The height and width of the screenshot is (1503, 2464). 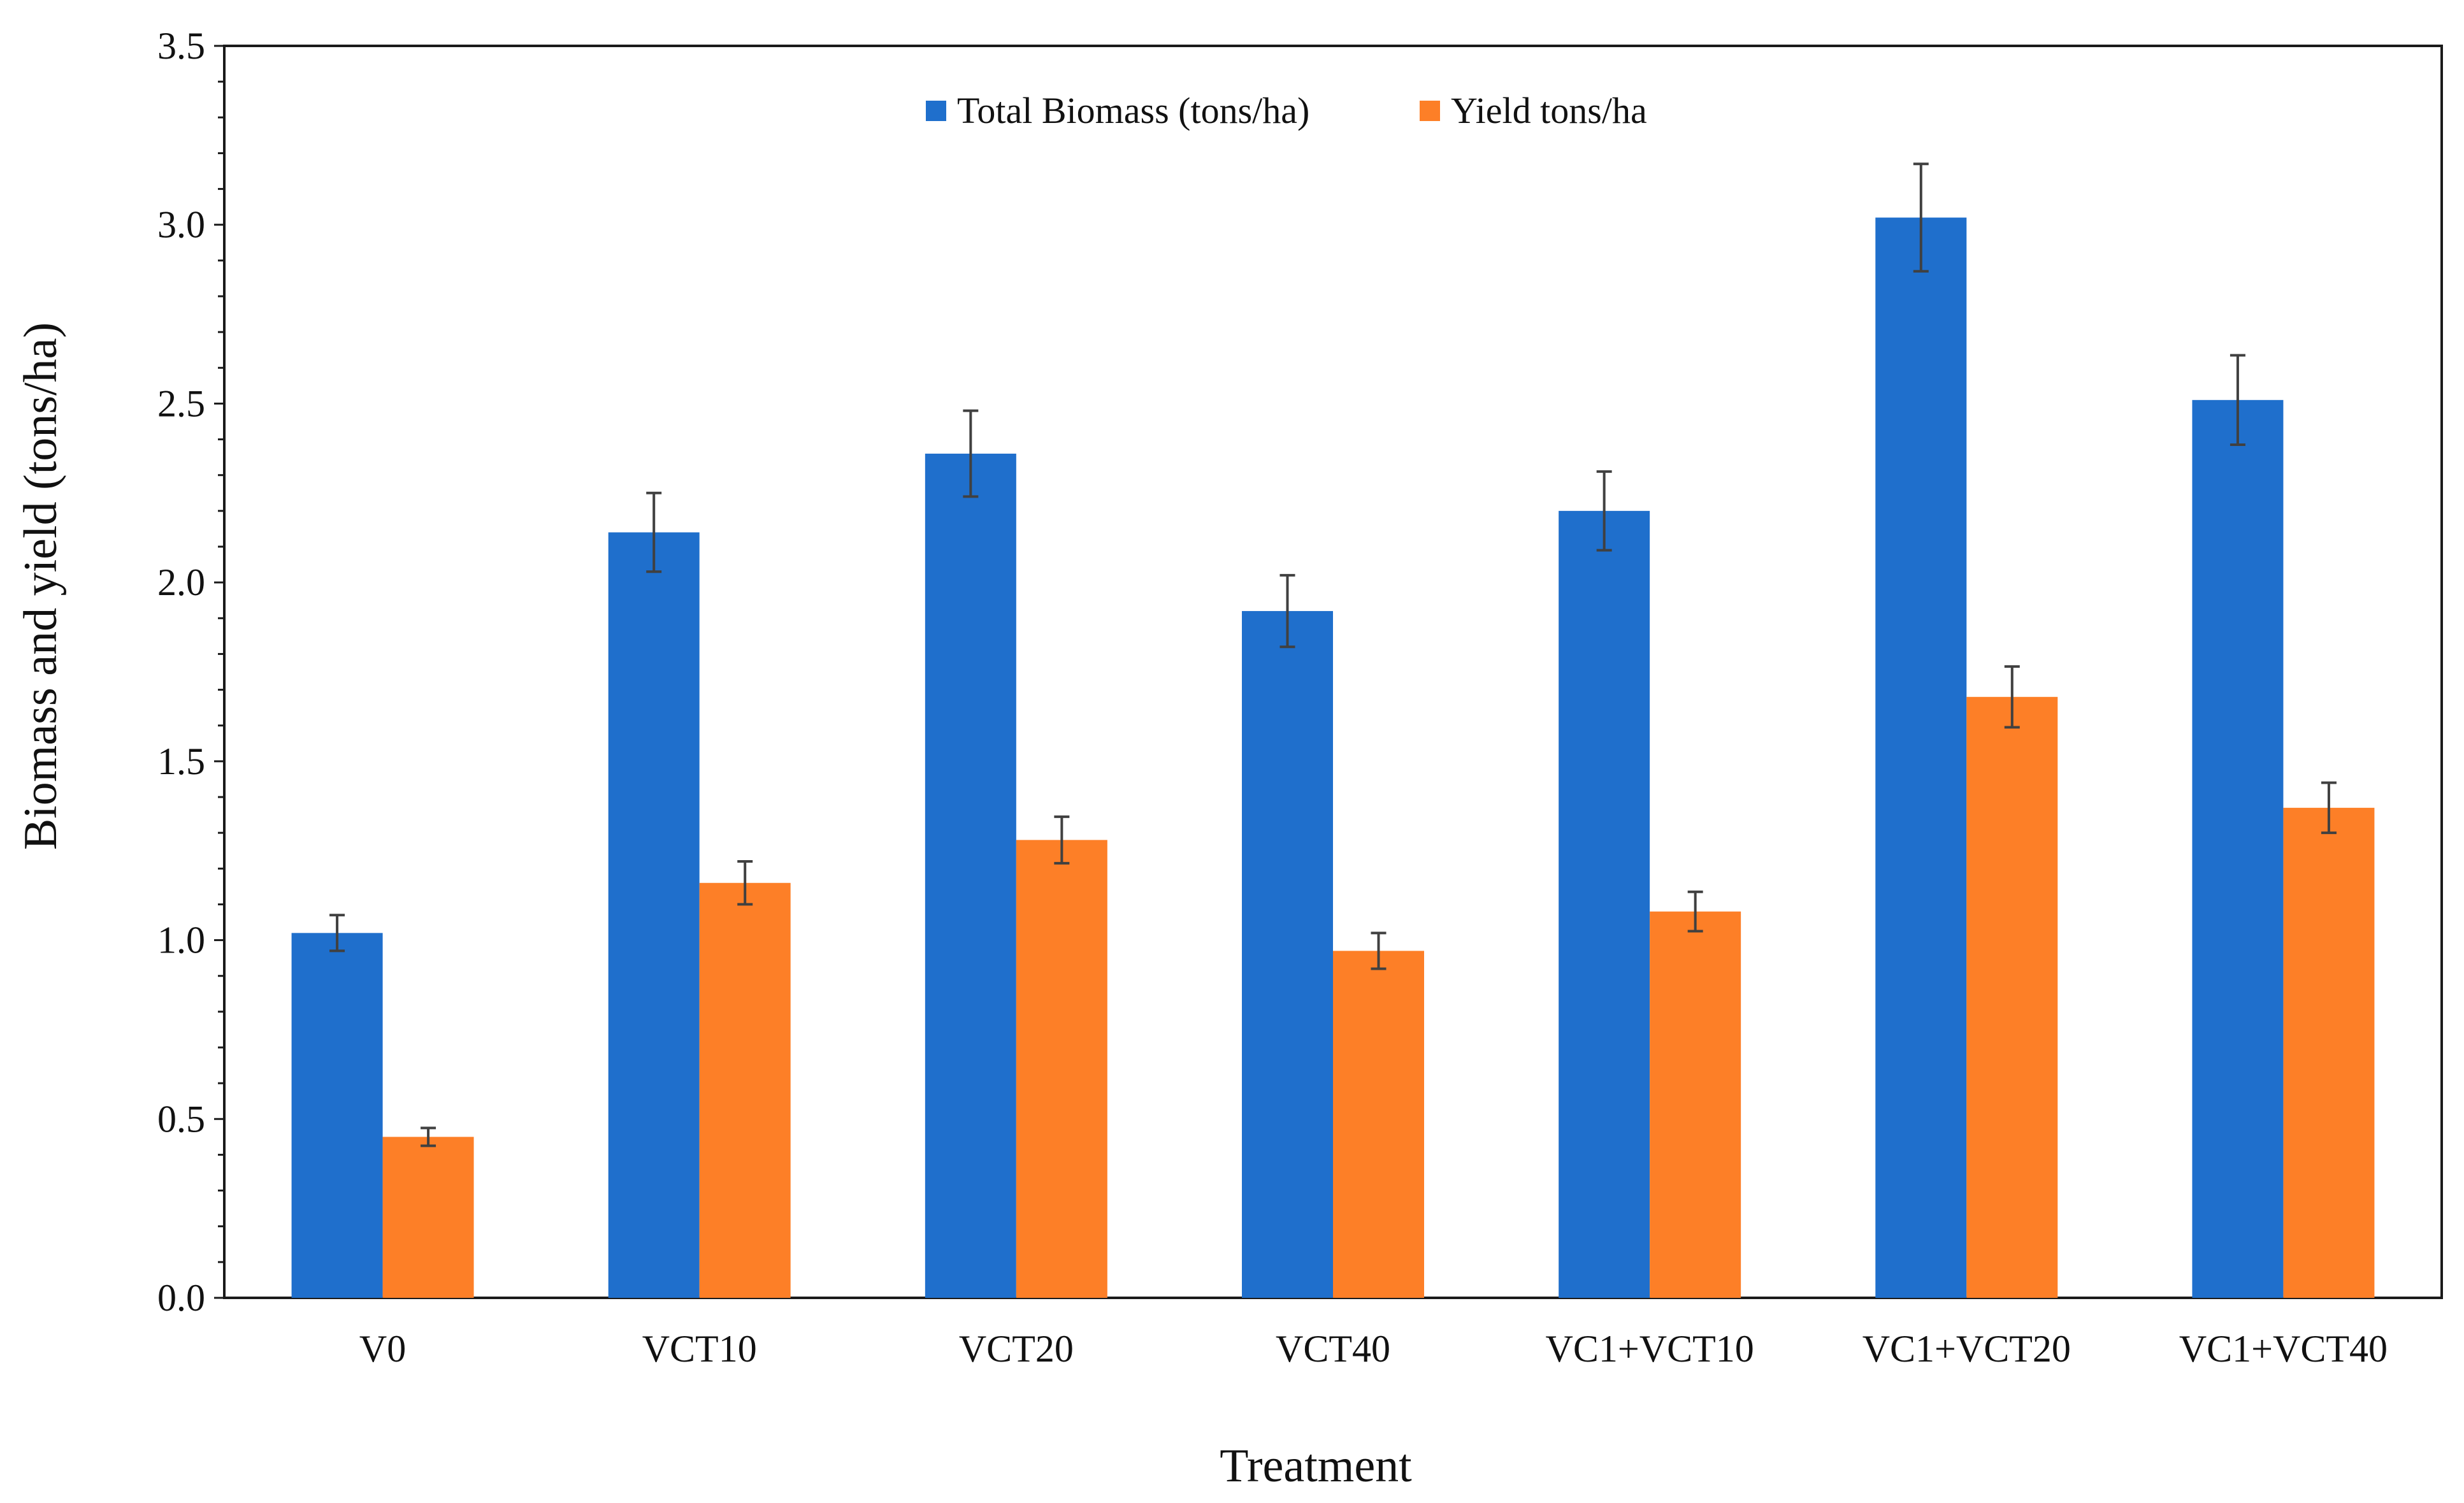 I want to click on bar-yield-vc1-vct40, so click(x=2329, y=1052).